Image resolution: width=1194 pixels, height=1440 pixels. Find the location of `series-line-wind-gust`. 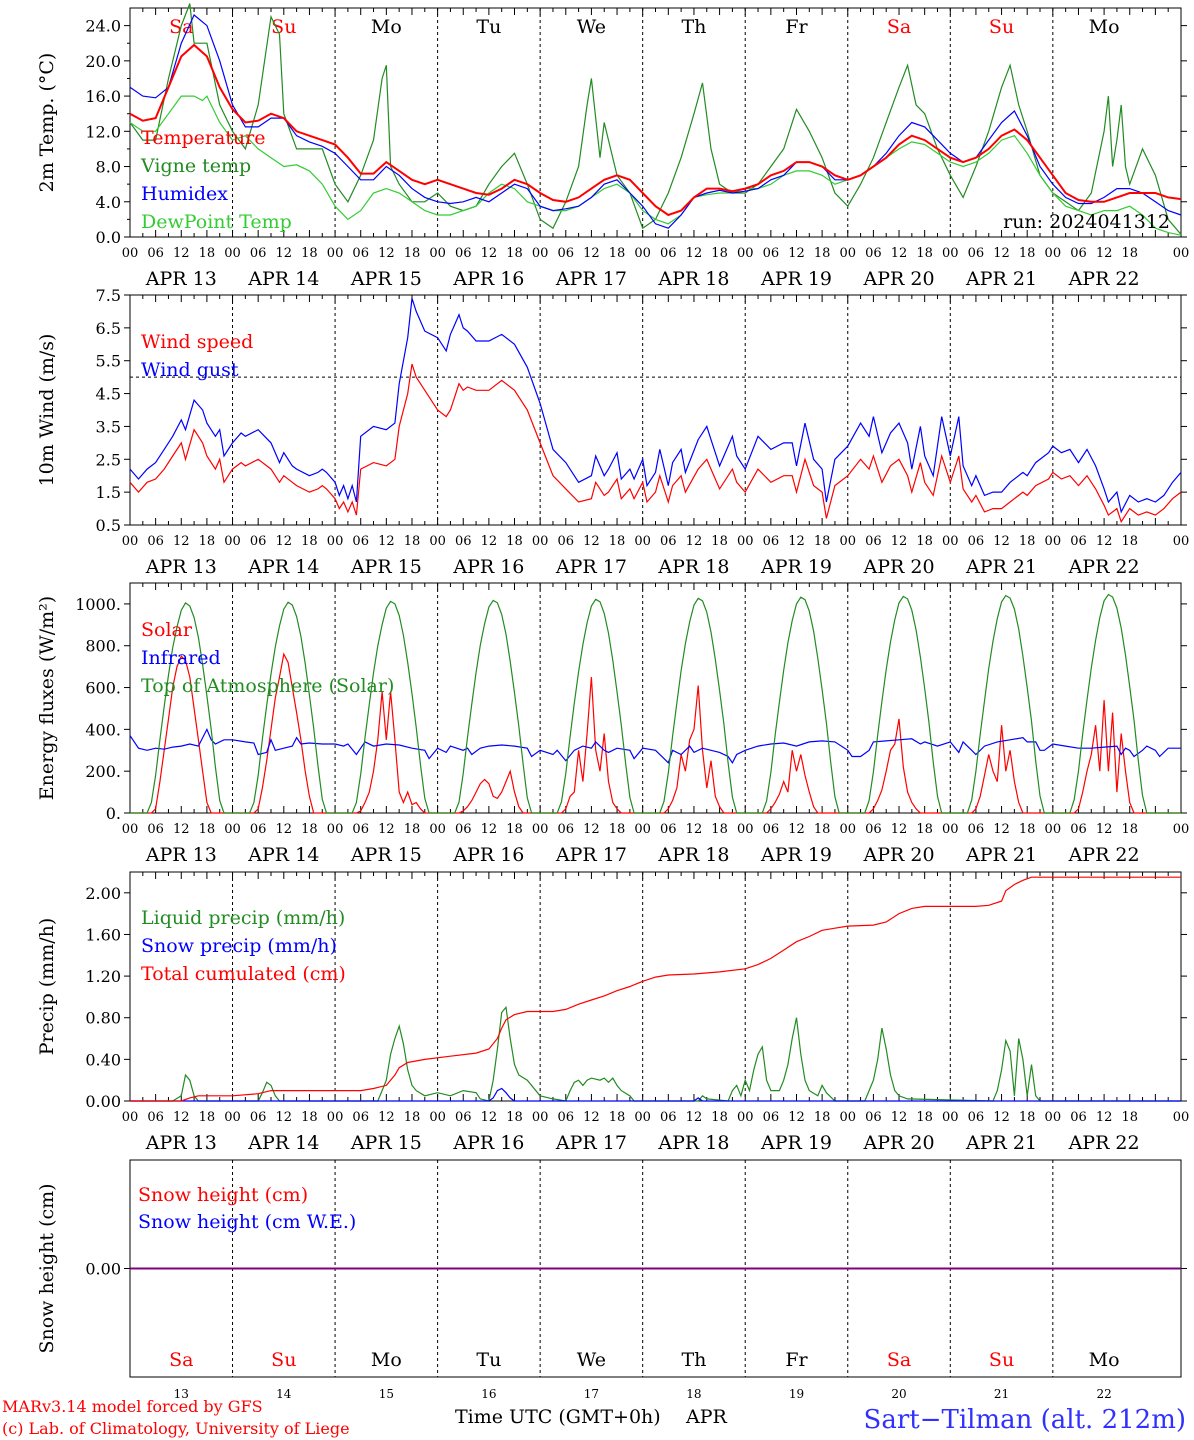

series-line-wind-gust is located at coordinates (655, 406).